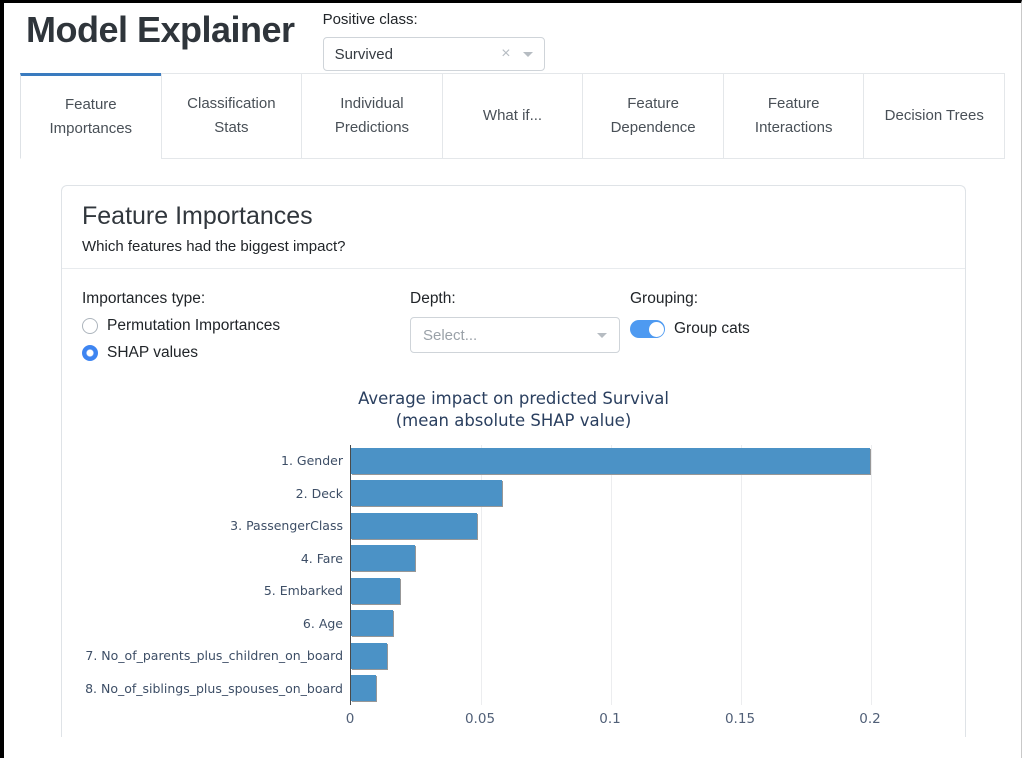  What do you see at coordinates (286, 526) in the screenshot?
I see `y-axis-label: 3. PassengerClass` at bounding box center [286, 526].